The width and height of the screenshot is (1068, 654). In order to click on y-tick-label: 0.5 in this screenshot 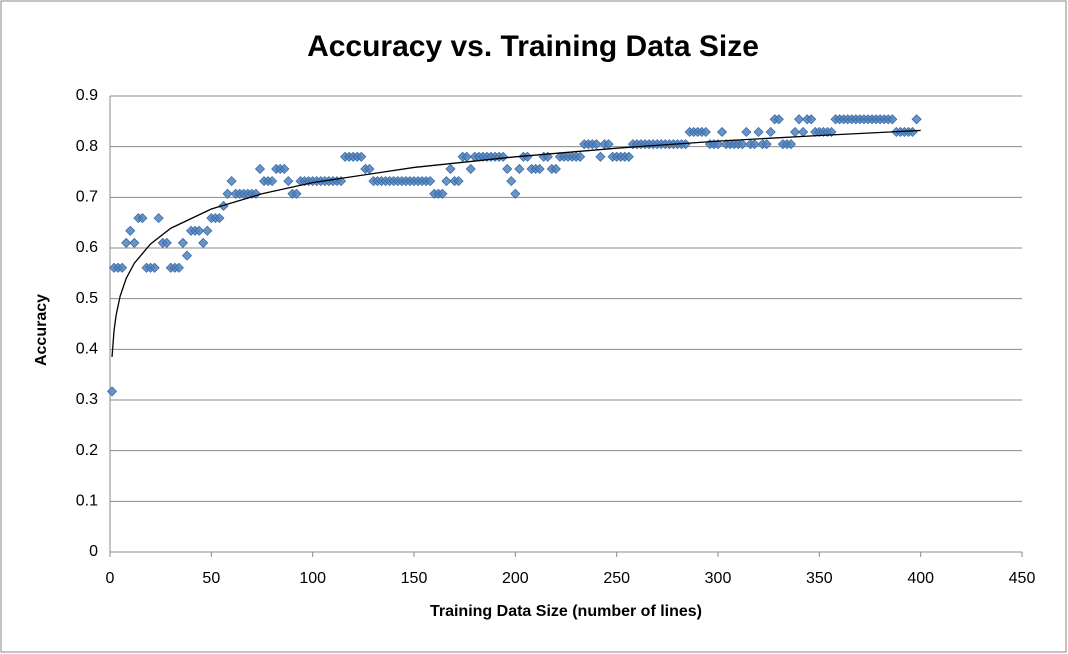, I will do `click(87, 298)`.